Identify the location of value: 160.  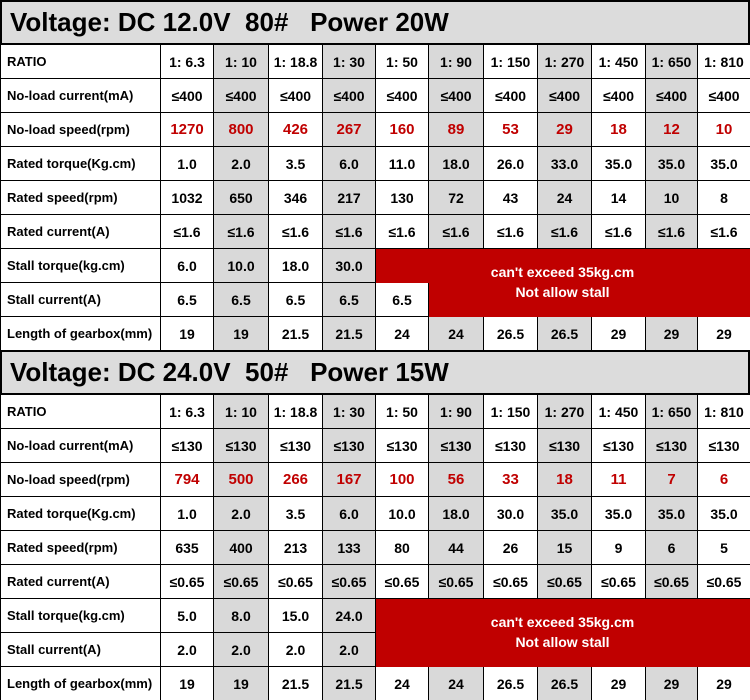
(402, 129).